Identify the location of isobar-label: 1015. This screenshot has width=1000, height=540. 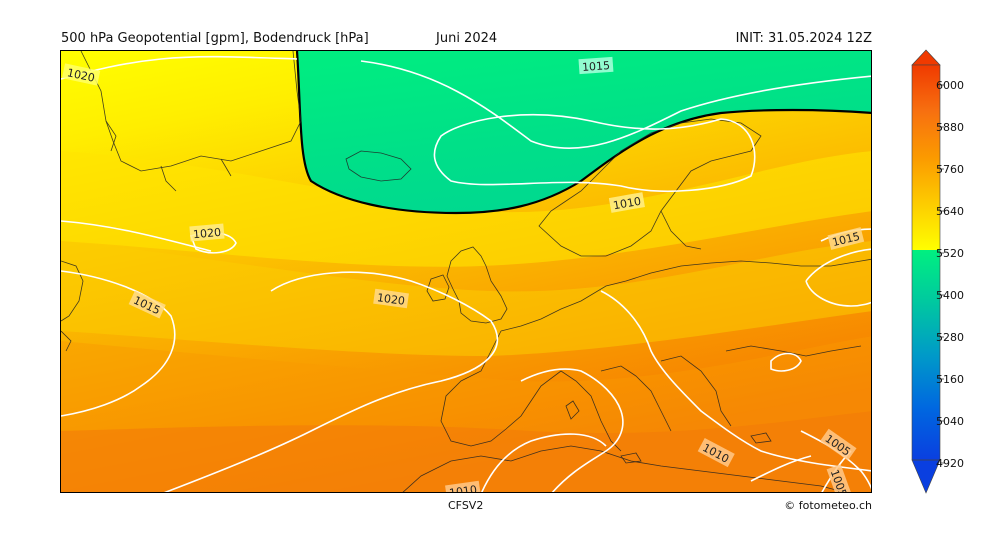
(596, 66).